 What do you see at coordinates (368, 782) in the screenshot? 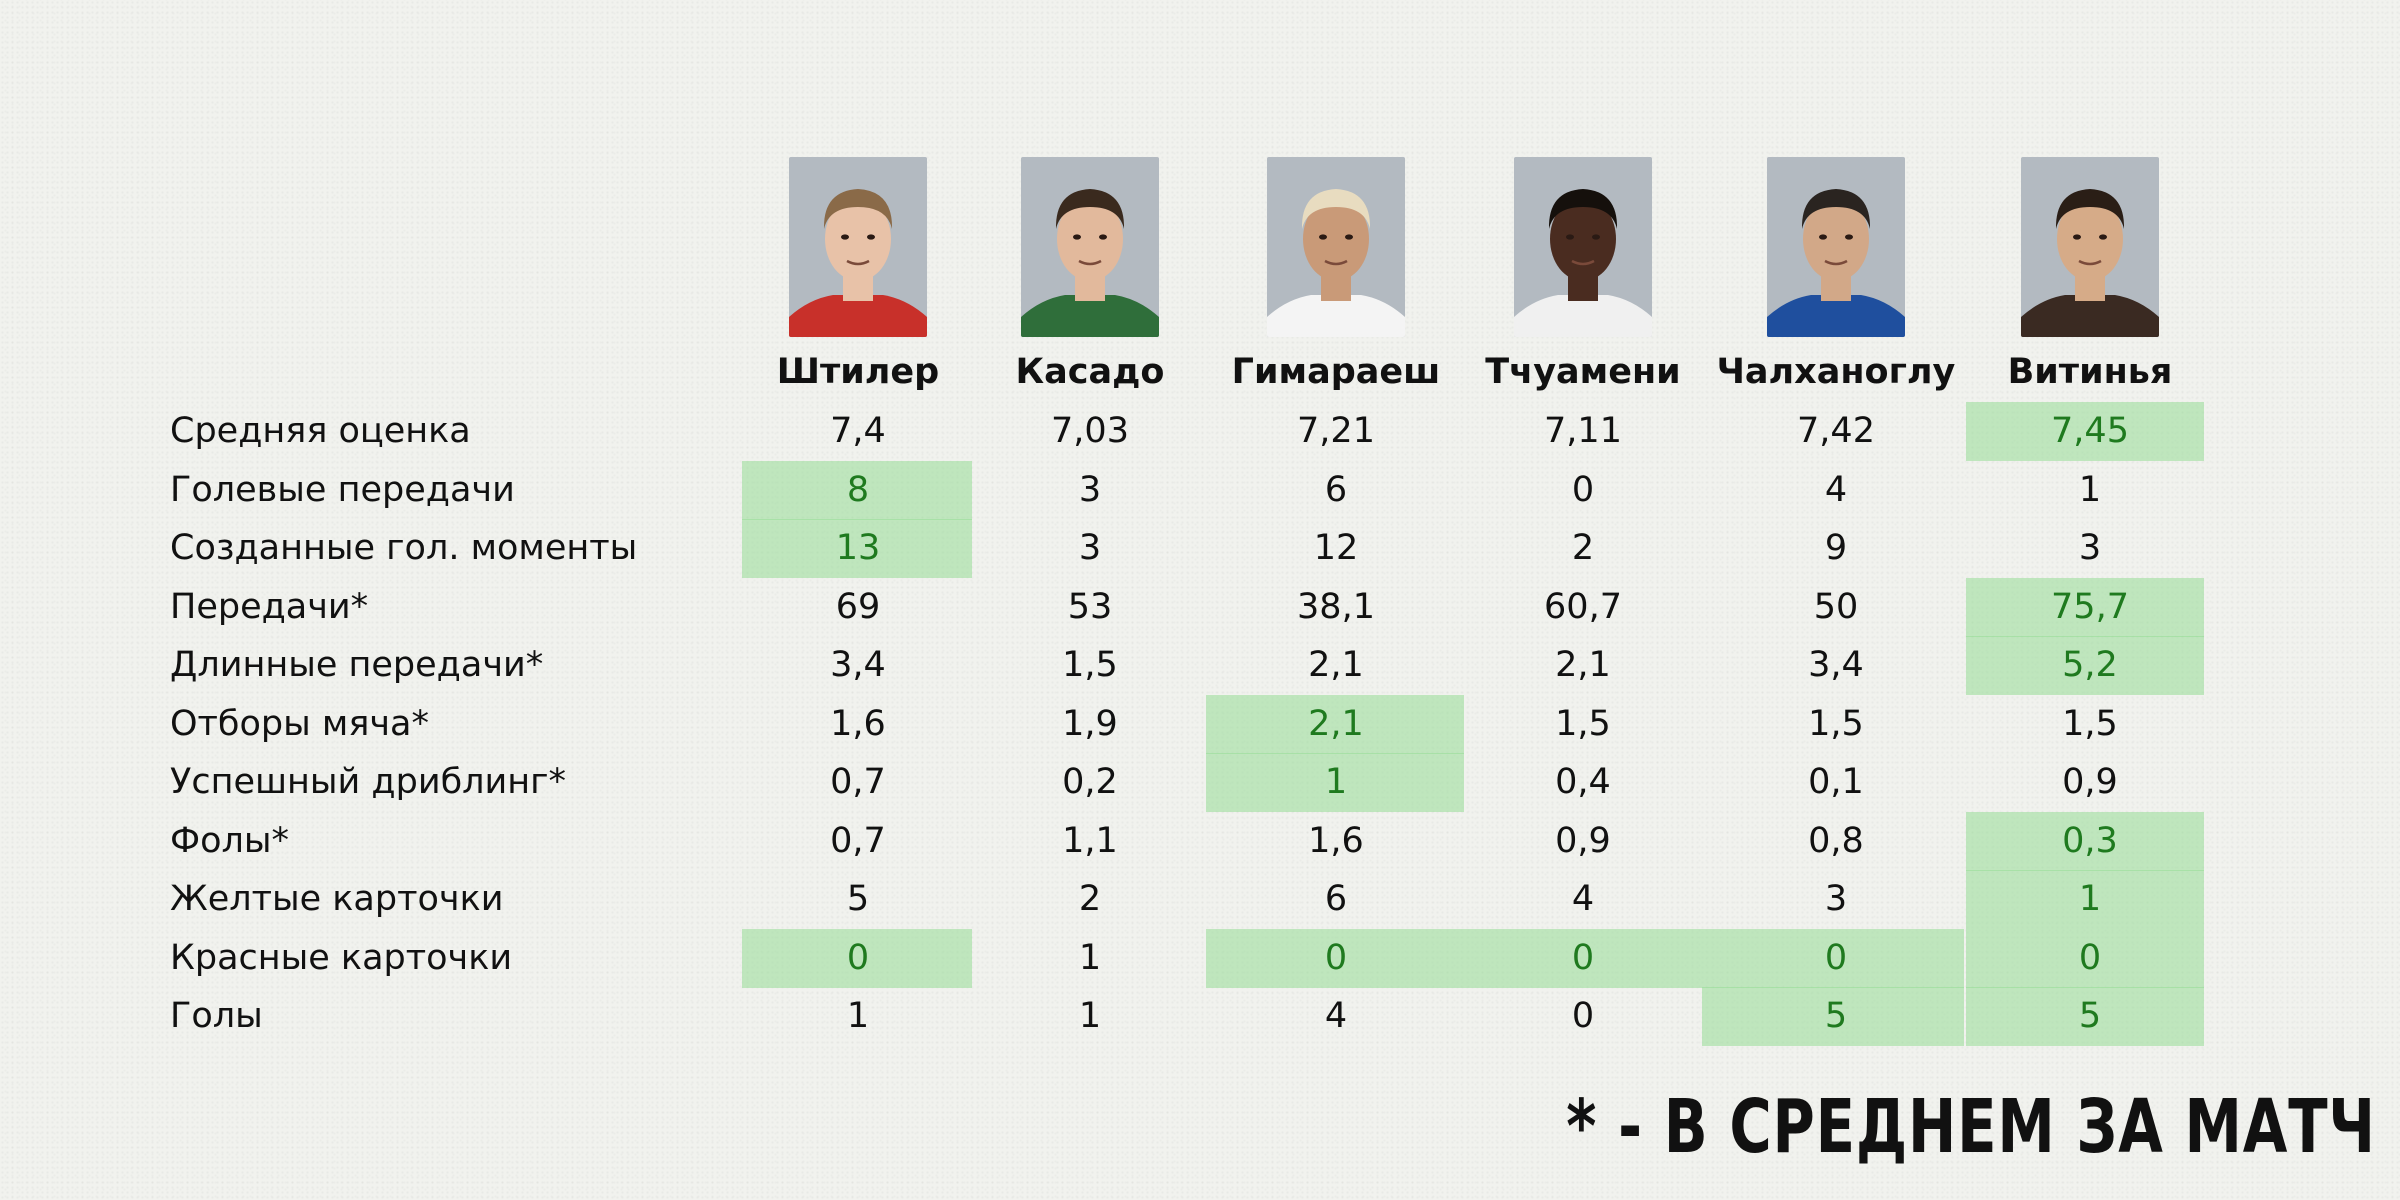
I see `stat-label: Успешный дриблинг*` at bounding box center [368, 782].